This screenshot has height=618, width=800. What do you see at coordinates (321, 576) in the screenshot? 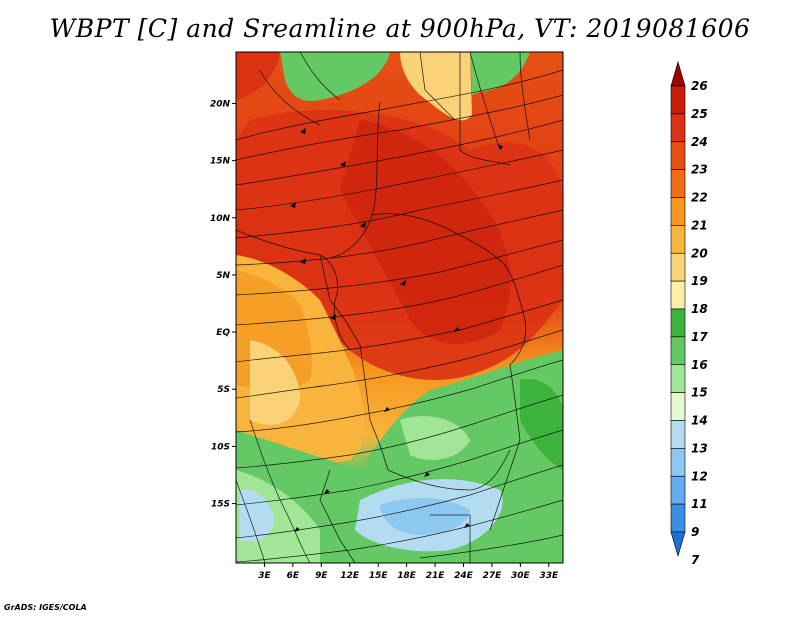
I see `lon-tick-label: 9E` at bounding box center [321, 576].